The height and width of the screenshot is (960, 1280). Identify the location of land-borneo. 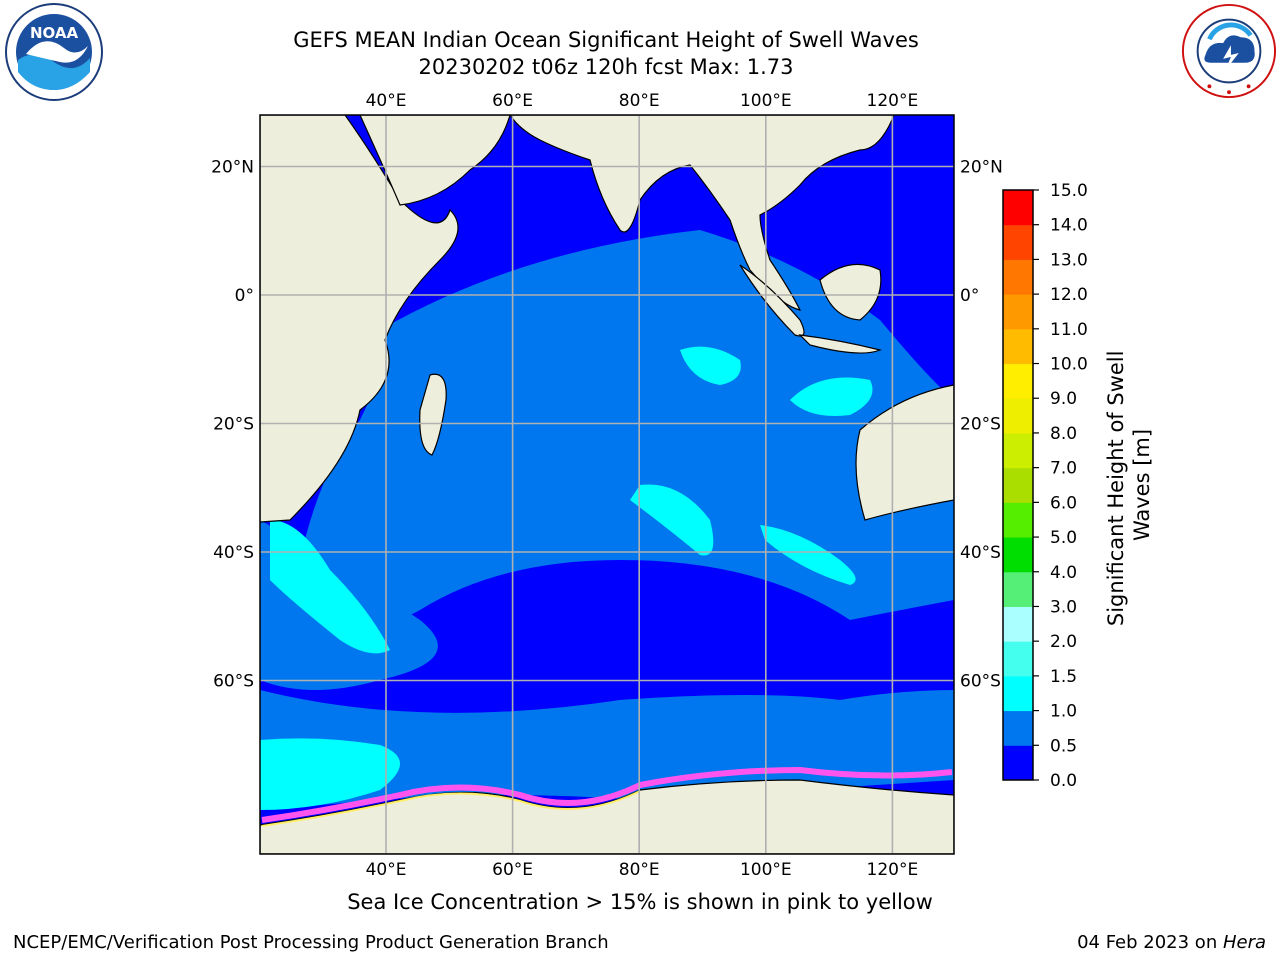
(850, 292).